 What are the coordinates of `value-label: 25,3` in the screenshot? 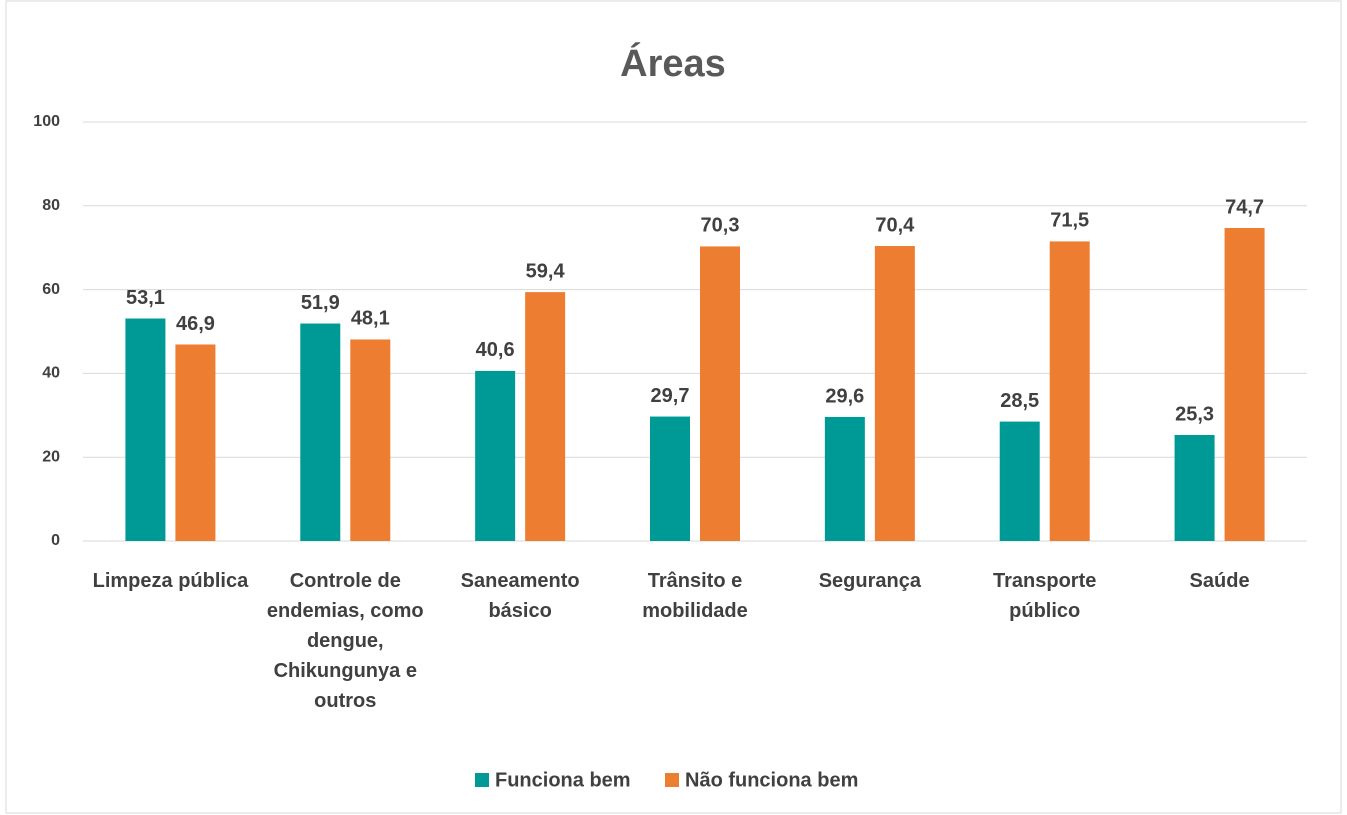 It's located at (1194, 414).